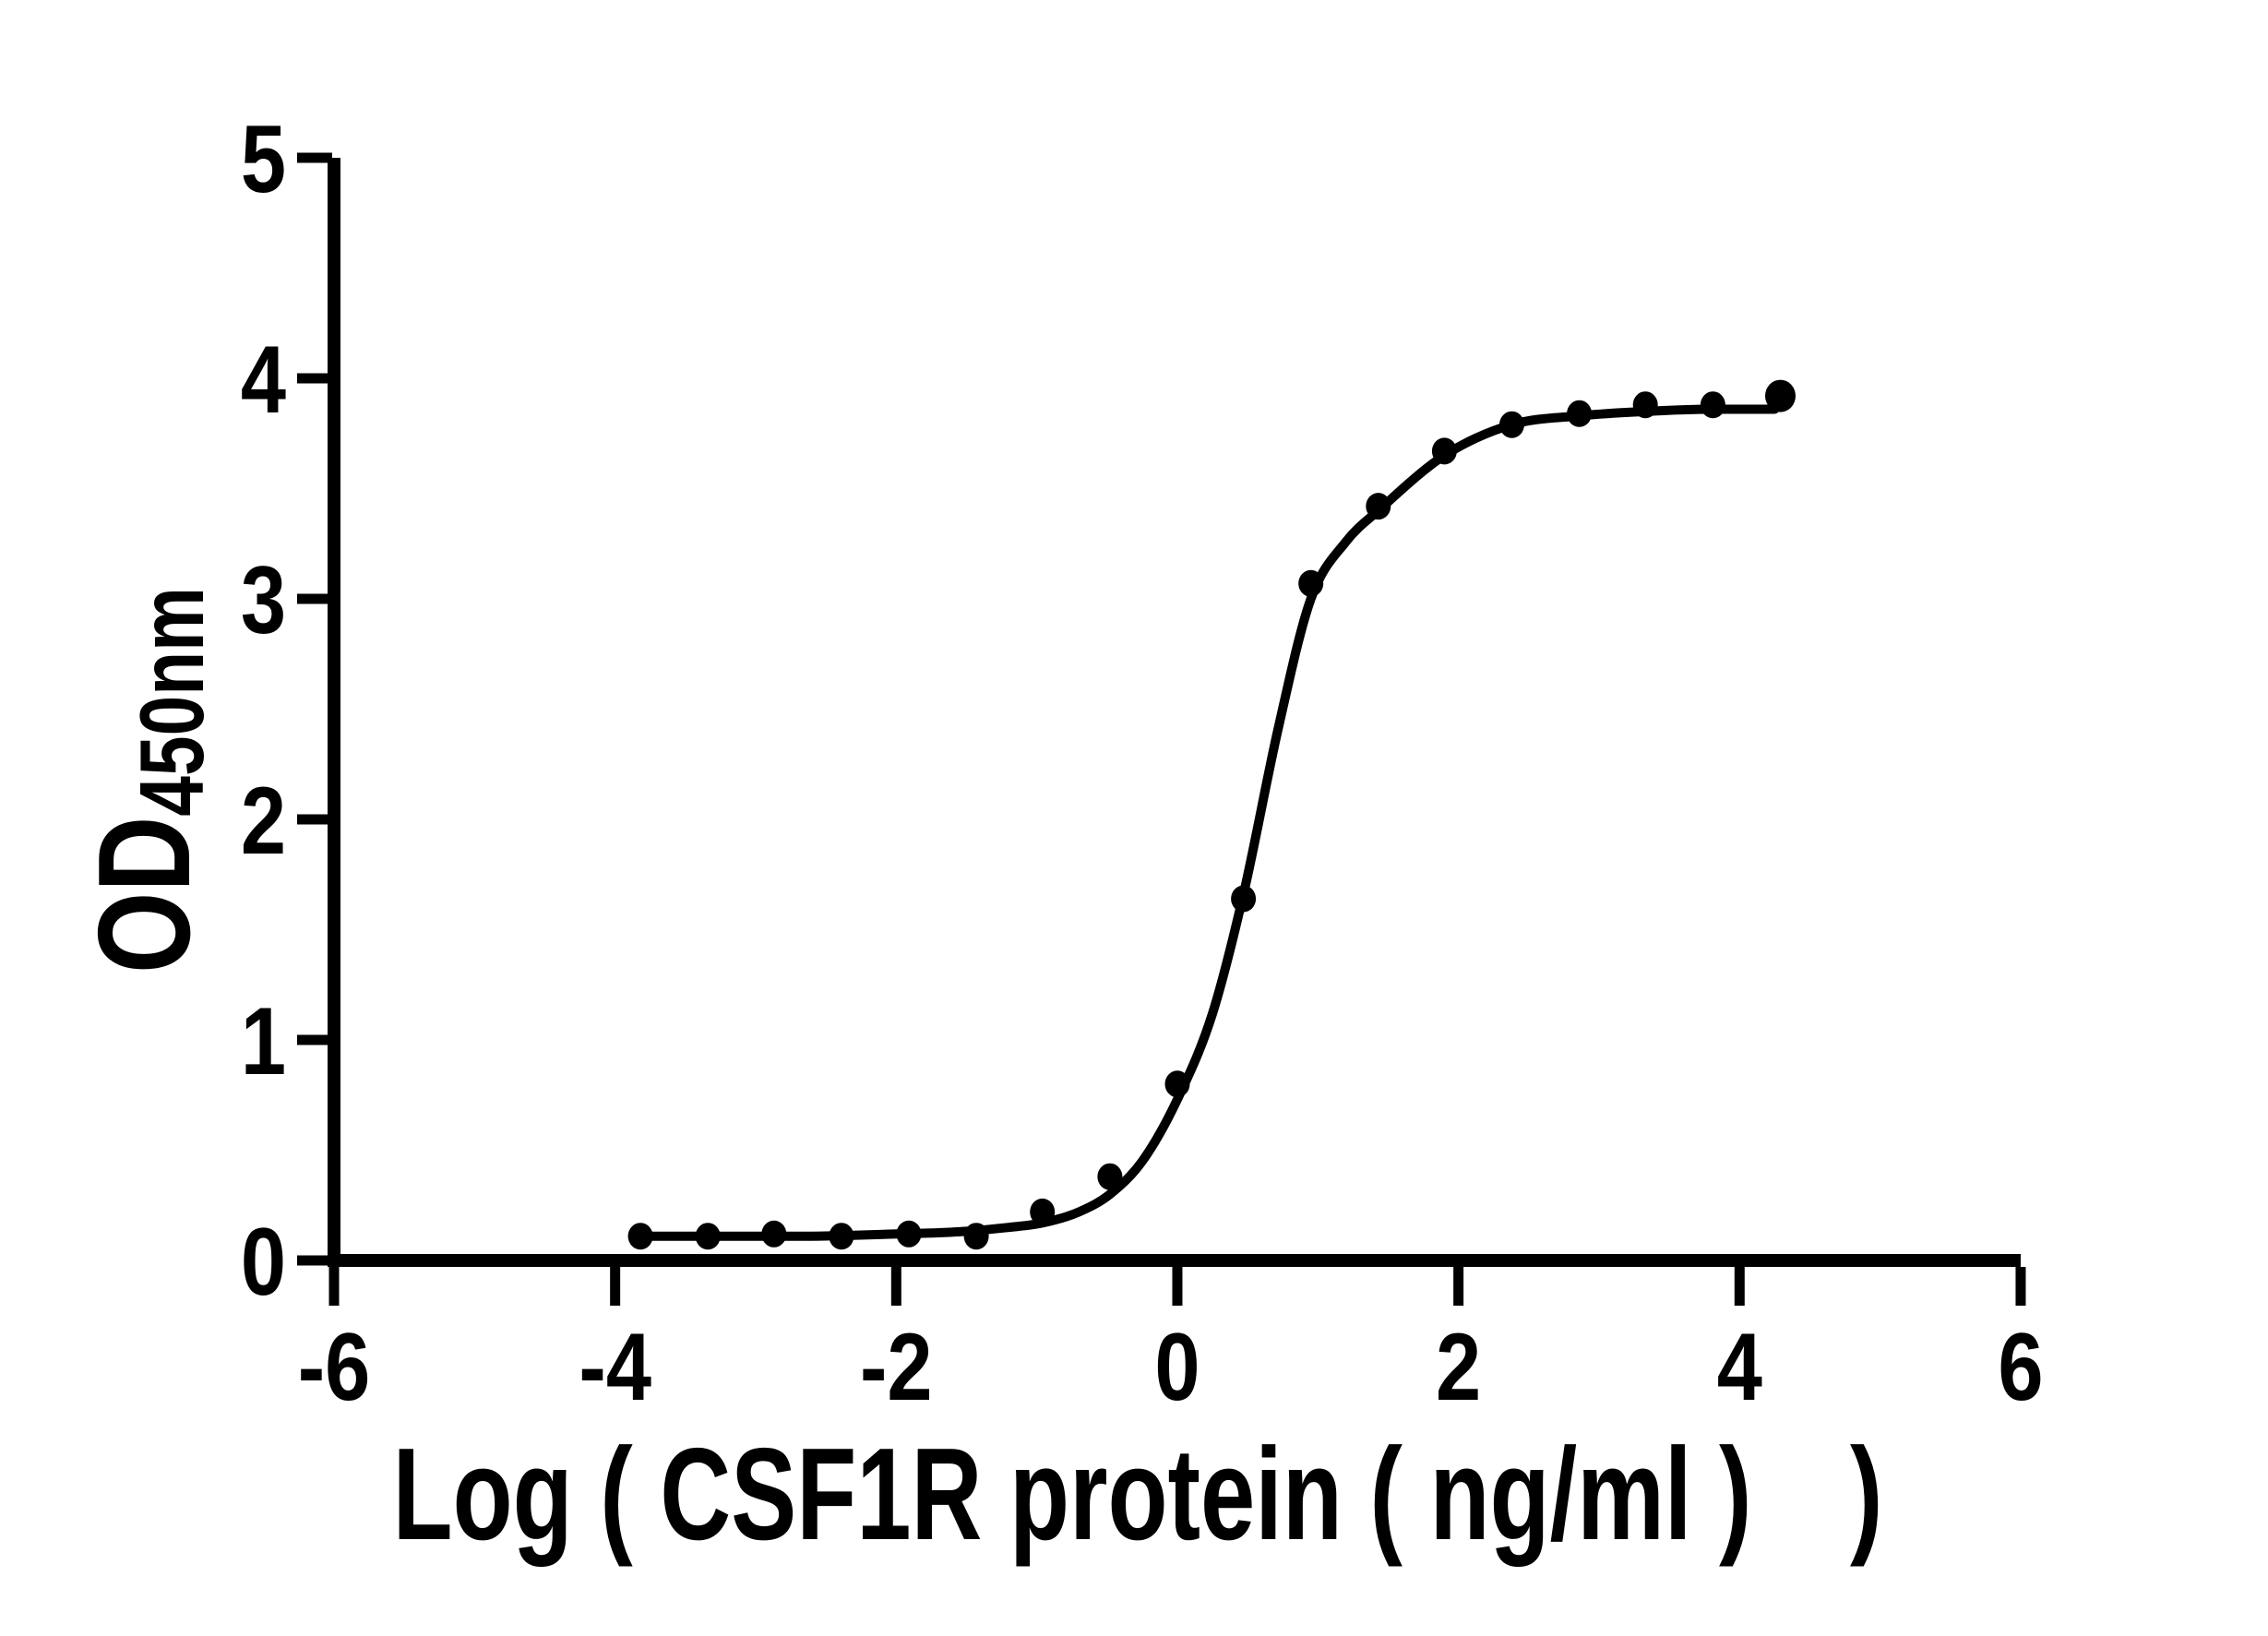  I want to click on y-tick-label: 5, so click(263, 159).